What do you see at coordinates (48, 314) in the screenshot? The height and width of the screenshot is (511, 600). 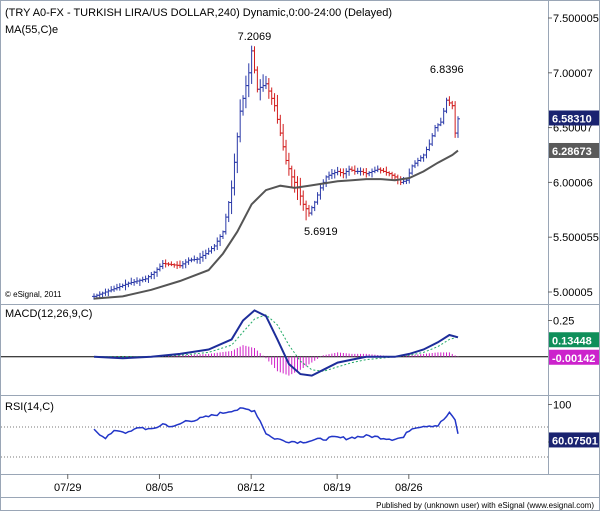 I see `macd-title: MACD(12,26,9,C)` at bounding box center [48, 314].